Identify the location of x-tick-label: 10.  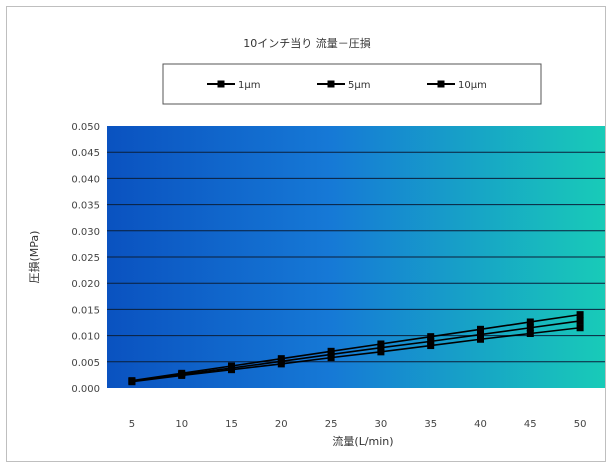
(181, 424).